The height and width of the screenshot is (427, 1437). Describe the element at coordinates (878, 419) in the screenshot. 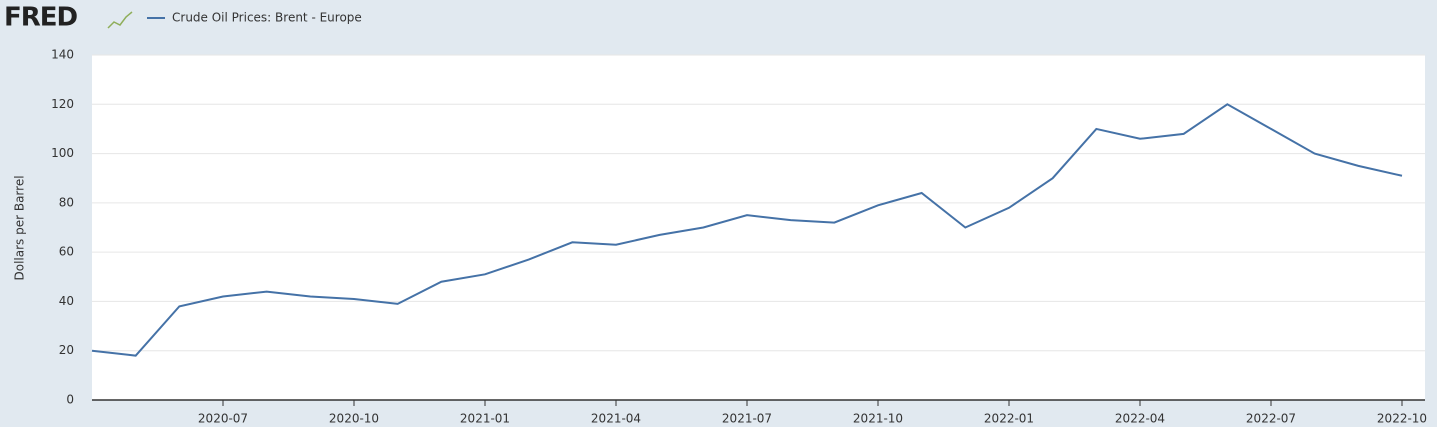

I see `x-tick-label: 2021-10` at that location.